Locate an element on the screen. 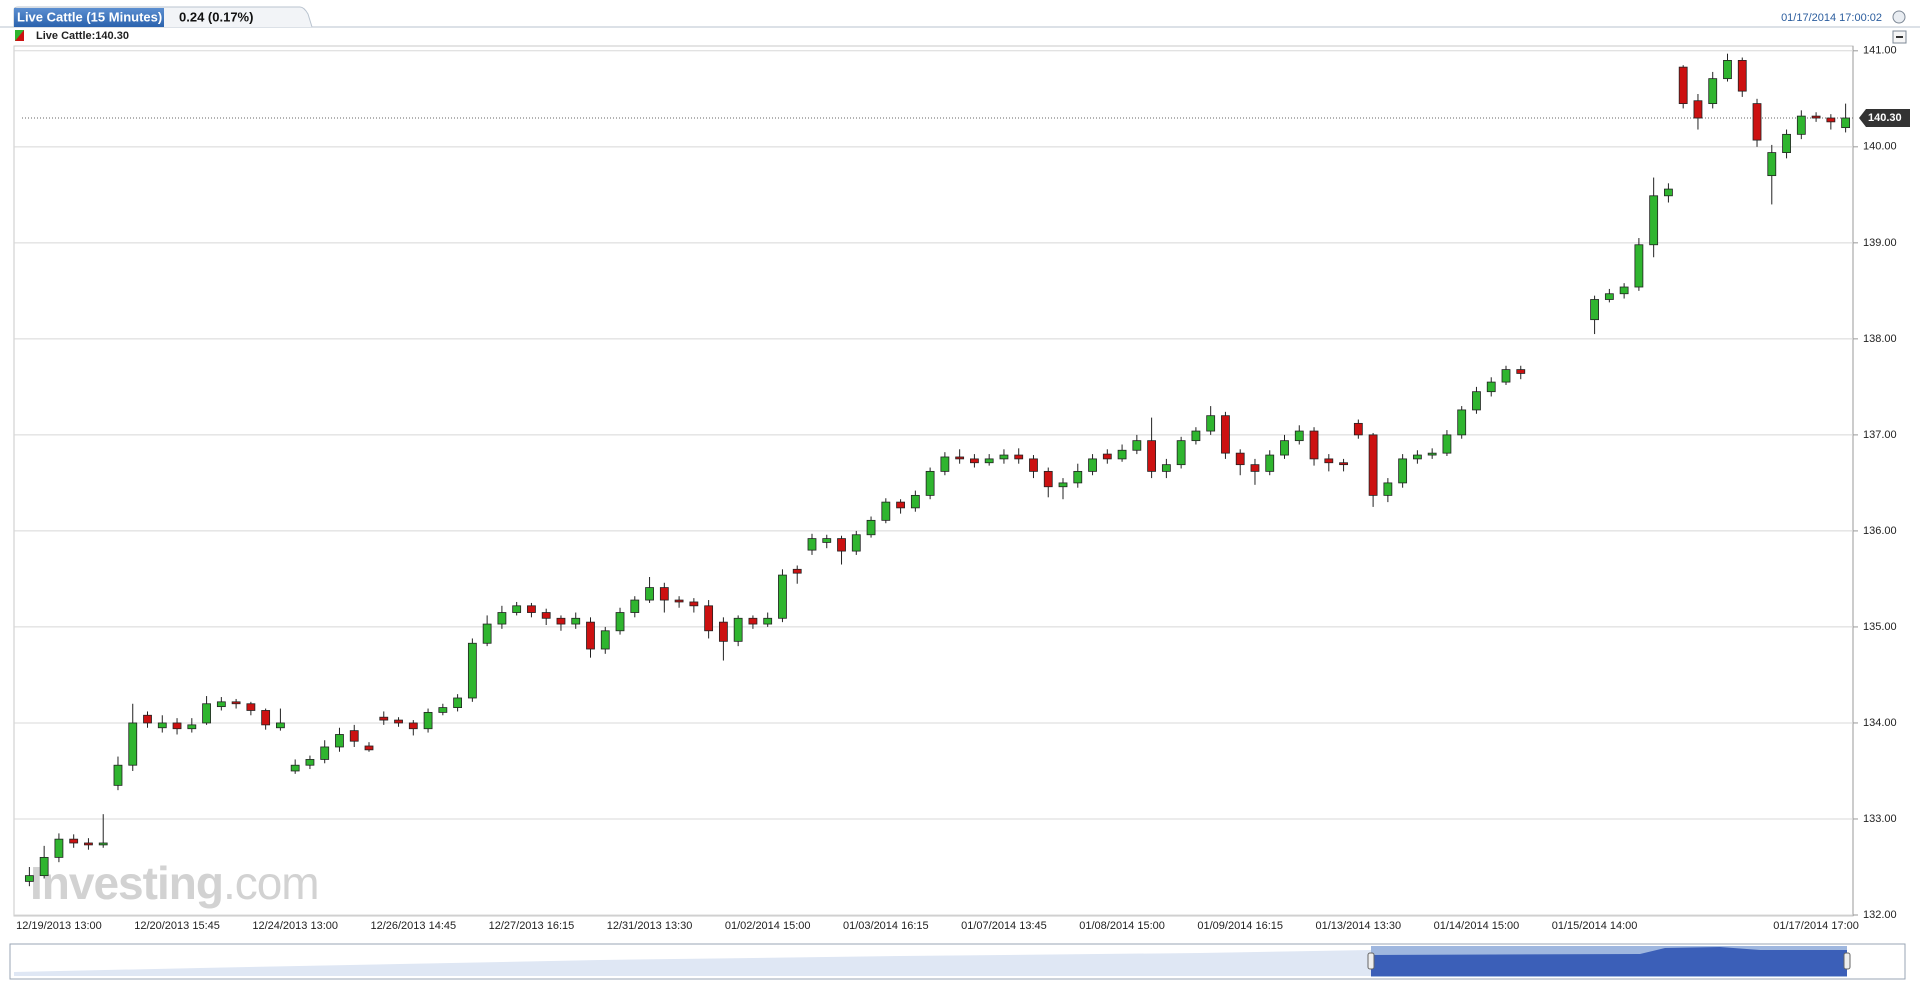  x-tick-label: 01/17/2014 17:00 is located at coordinates (1816, 926).